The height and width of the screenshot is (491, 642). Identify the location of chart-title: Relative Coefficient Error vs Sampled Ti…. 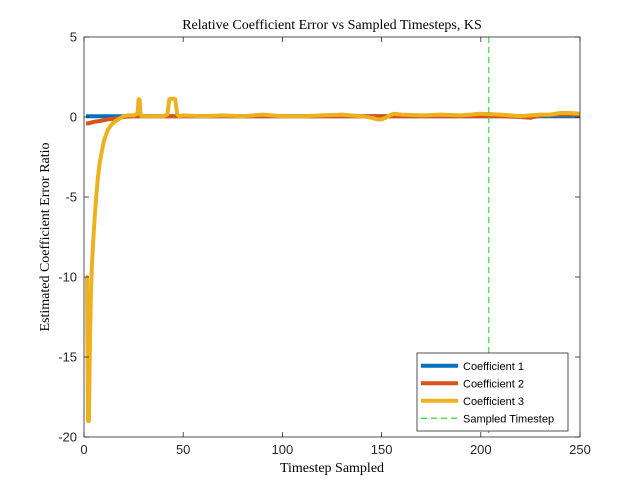
(332, 25).